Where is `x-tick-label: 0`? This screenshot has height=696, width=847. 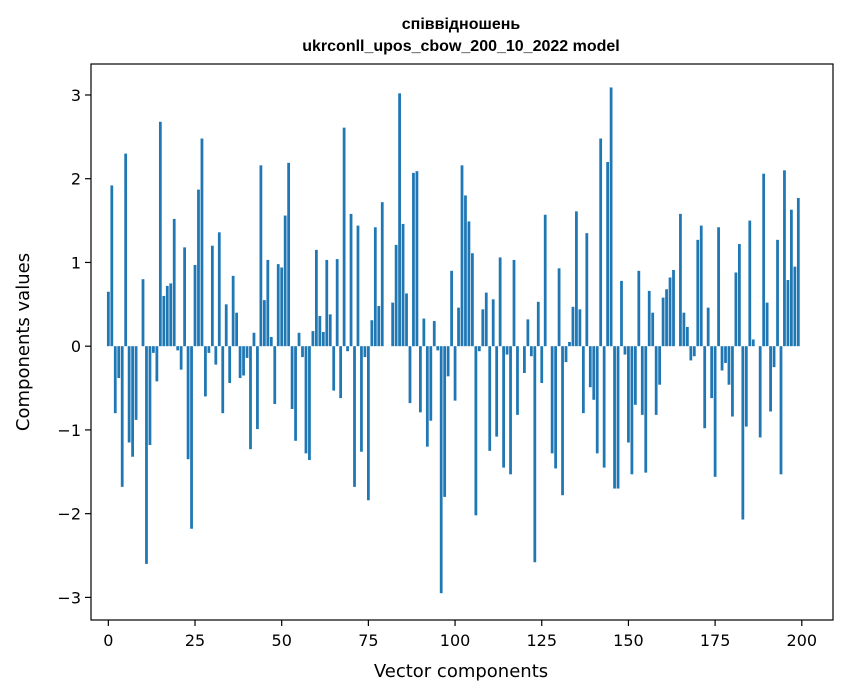
x-tick-label: 0 is located at coordinates (108, 640).